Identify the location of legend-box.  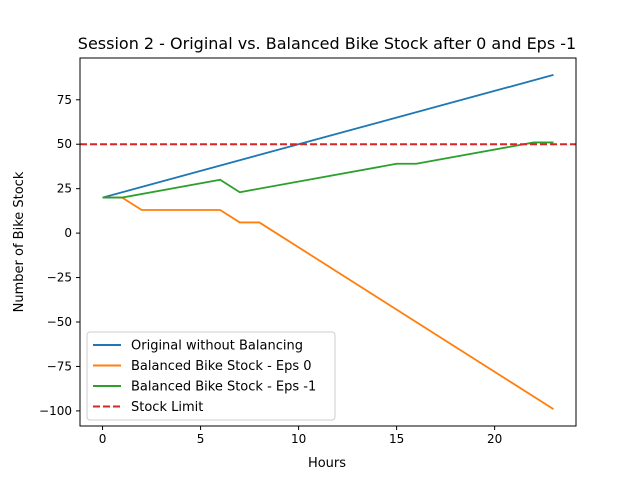
(211, 376).